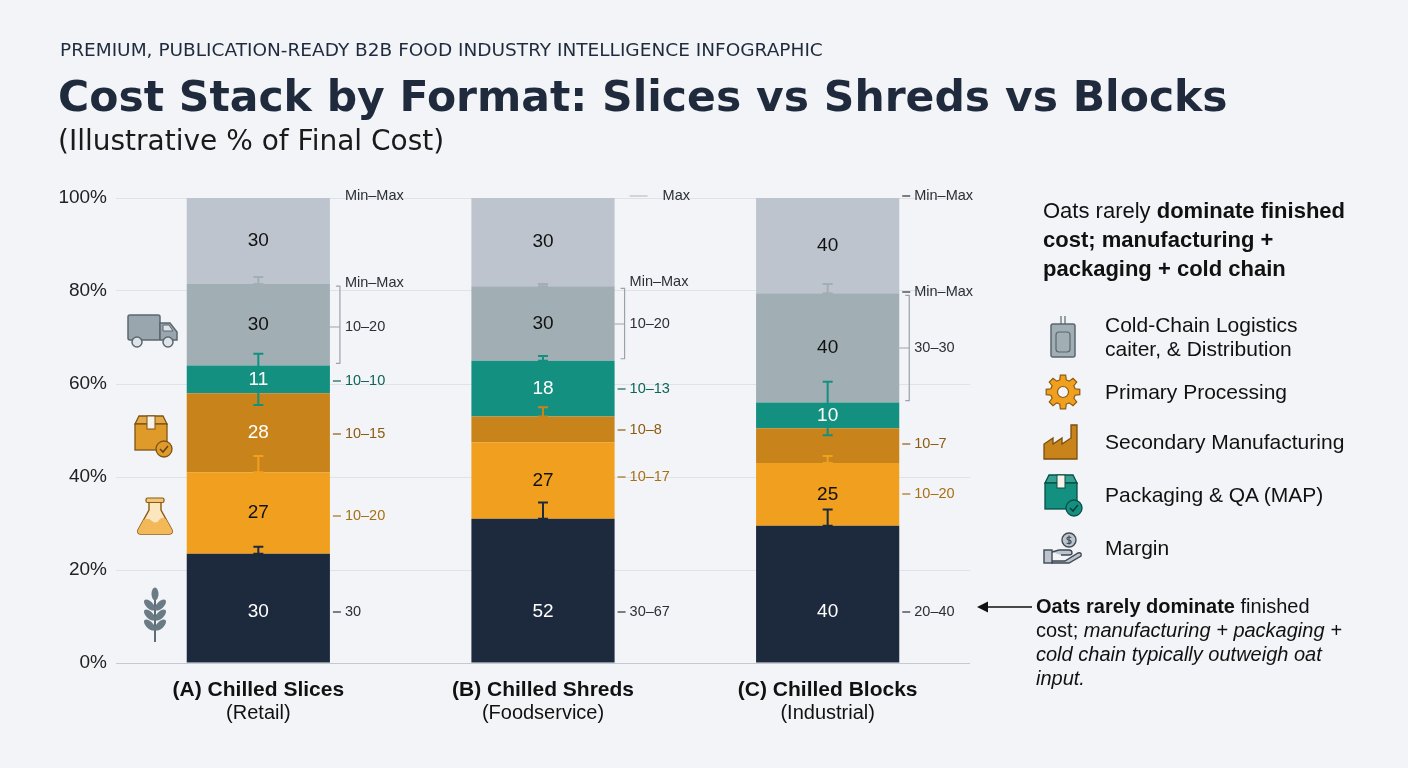  I want to click on annotation: 18, so click(543, 387).